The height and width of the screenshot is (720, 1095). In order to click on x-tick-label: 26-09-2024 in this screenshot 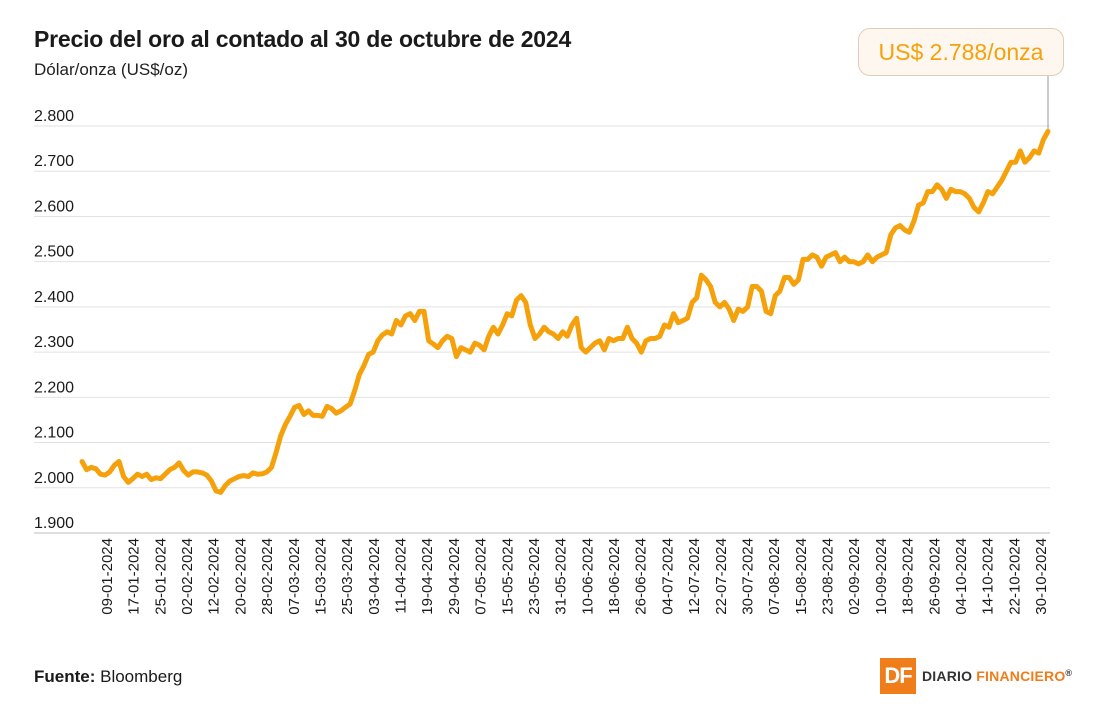, I will do `click(934, 576)`.